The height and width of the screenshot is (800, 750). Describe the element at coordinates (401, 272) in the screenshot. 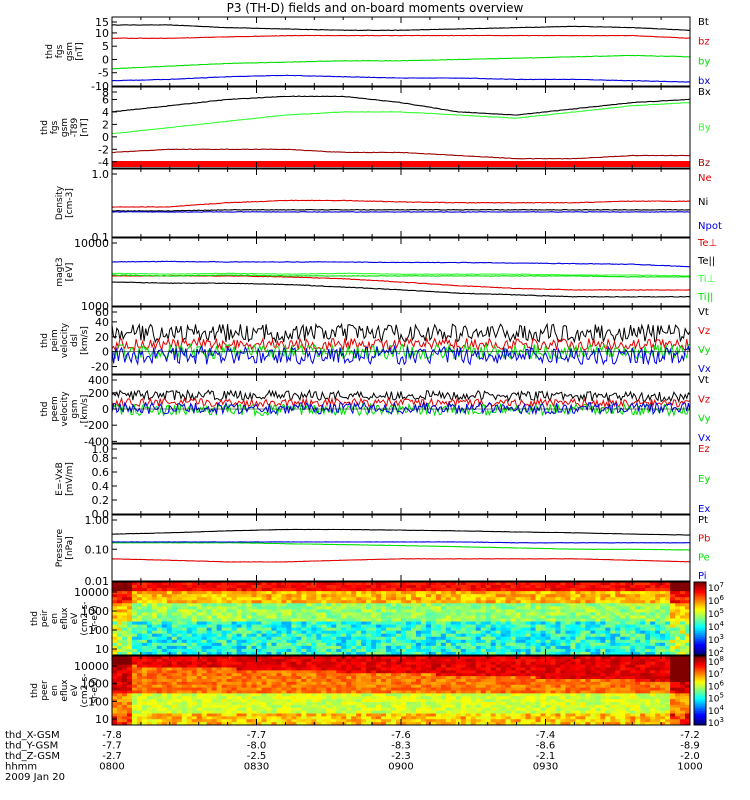

I see `panel-frame` at that location.